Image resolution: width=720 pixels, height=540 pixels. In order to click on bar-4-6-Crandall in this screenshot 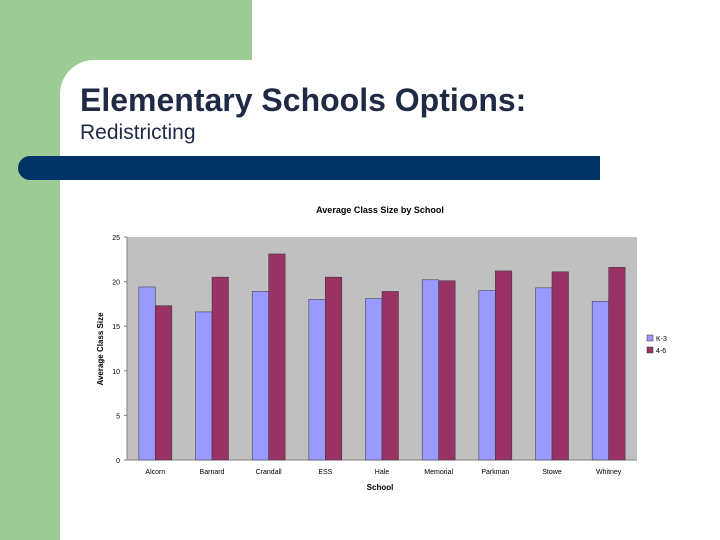, I will do `click(277, 357)`.